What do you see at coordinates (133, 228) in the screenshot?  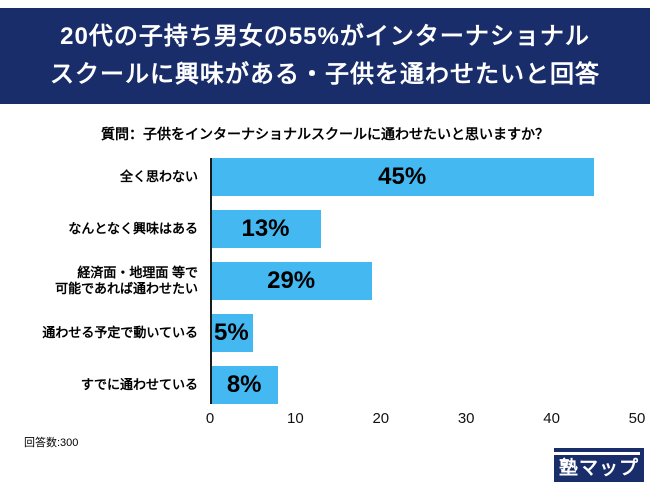 I see `category-label: なんとなく興味はある` at bounding box center [133, 228].